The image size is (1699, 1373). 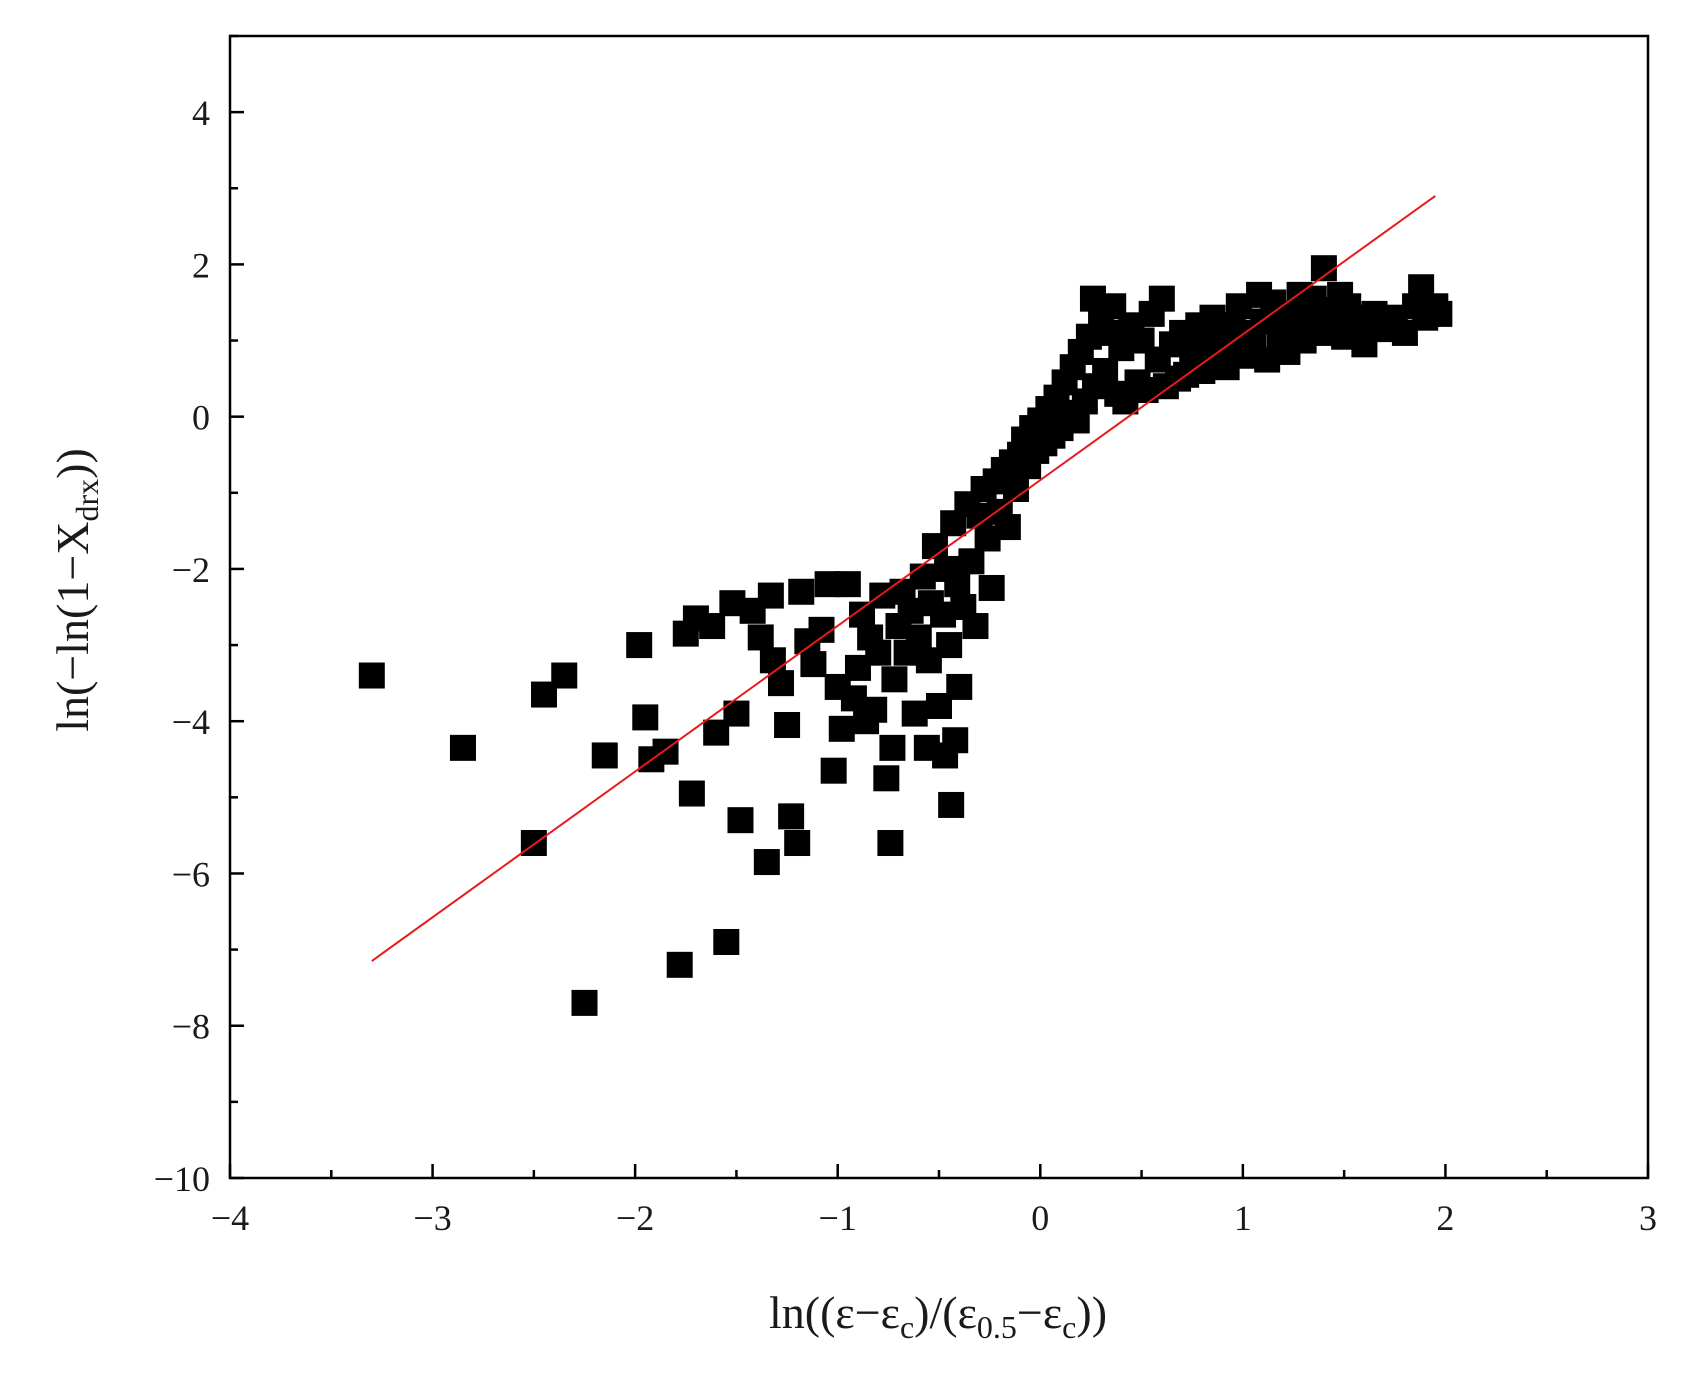 What do you see at coordinates (191, 722) in the screenshot?
I see `y-tick-label: −4` at bounding box center [191, 722].